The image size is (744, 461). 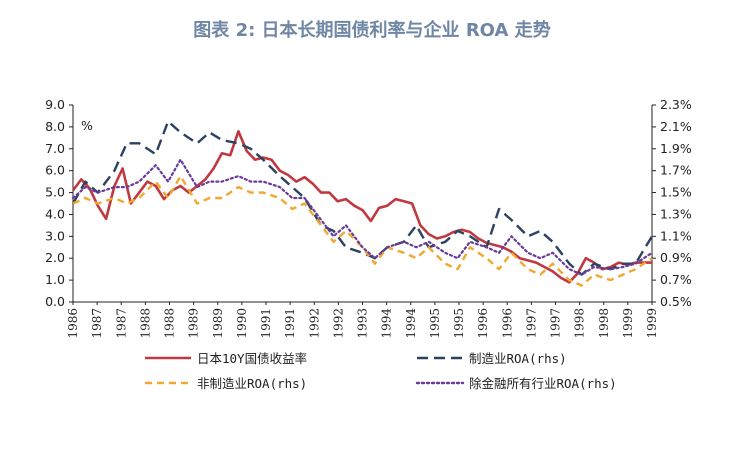 I want to click on left-tick-label: 8.0, so click(x=55, y=126).